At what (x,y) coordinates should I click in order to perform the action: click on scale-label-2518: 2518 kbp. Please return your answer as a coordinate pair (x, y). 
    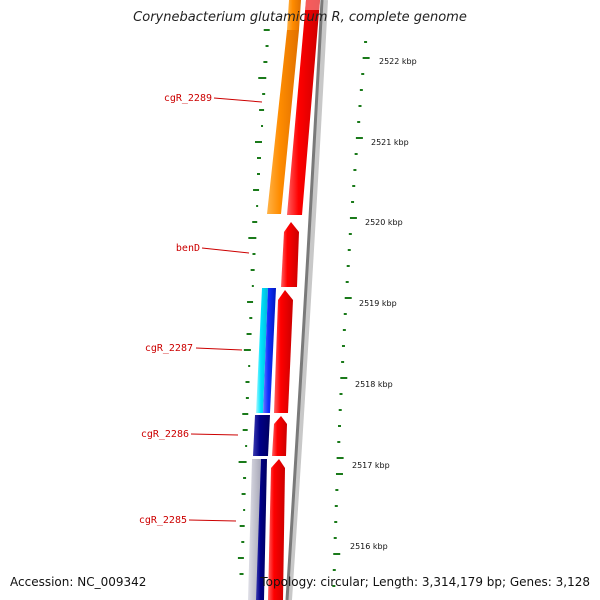
    Looking at the image, I should click on (374, 384).